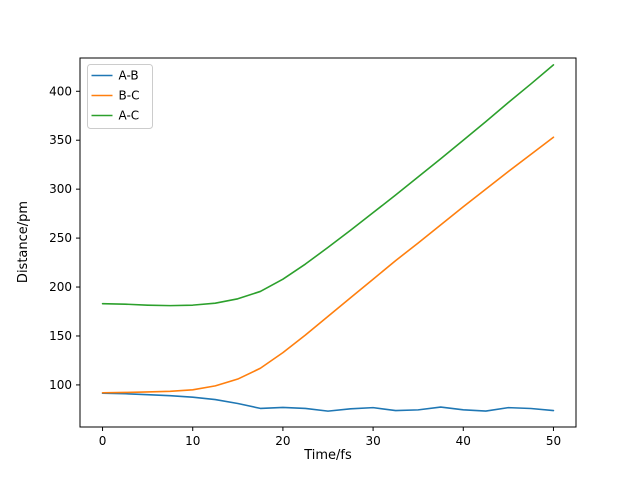 Image resolution: width=640 pixels, height=480 pixels. What do you see at coordinates (327, 455) in the screenshot?
I see `x-axis-label: Time/fs` at bounding box center [327, 455].